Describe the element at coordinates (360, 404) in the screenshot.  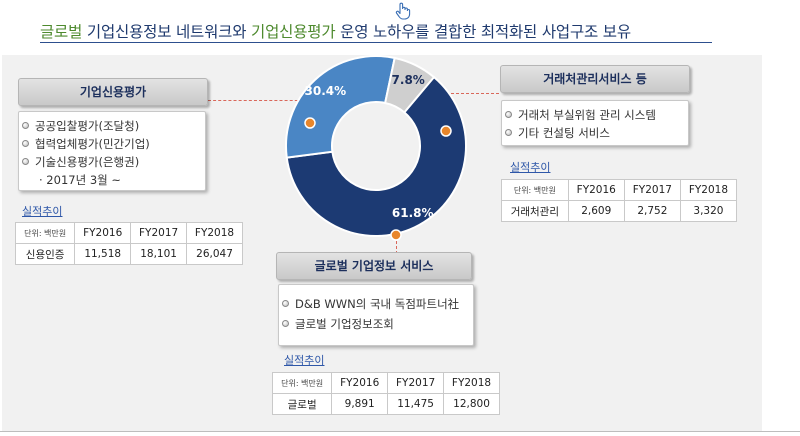
I see `value-cell: 9,891` at that location.